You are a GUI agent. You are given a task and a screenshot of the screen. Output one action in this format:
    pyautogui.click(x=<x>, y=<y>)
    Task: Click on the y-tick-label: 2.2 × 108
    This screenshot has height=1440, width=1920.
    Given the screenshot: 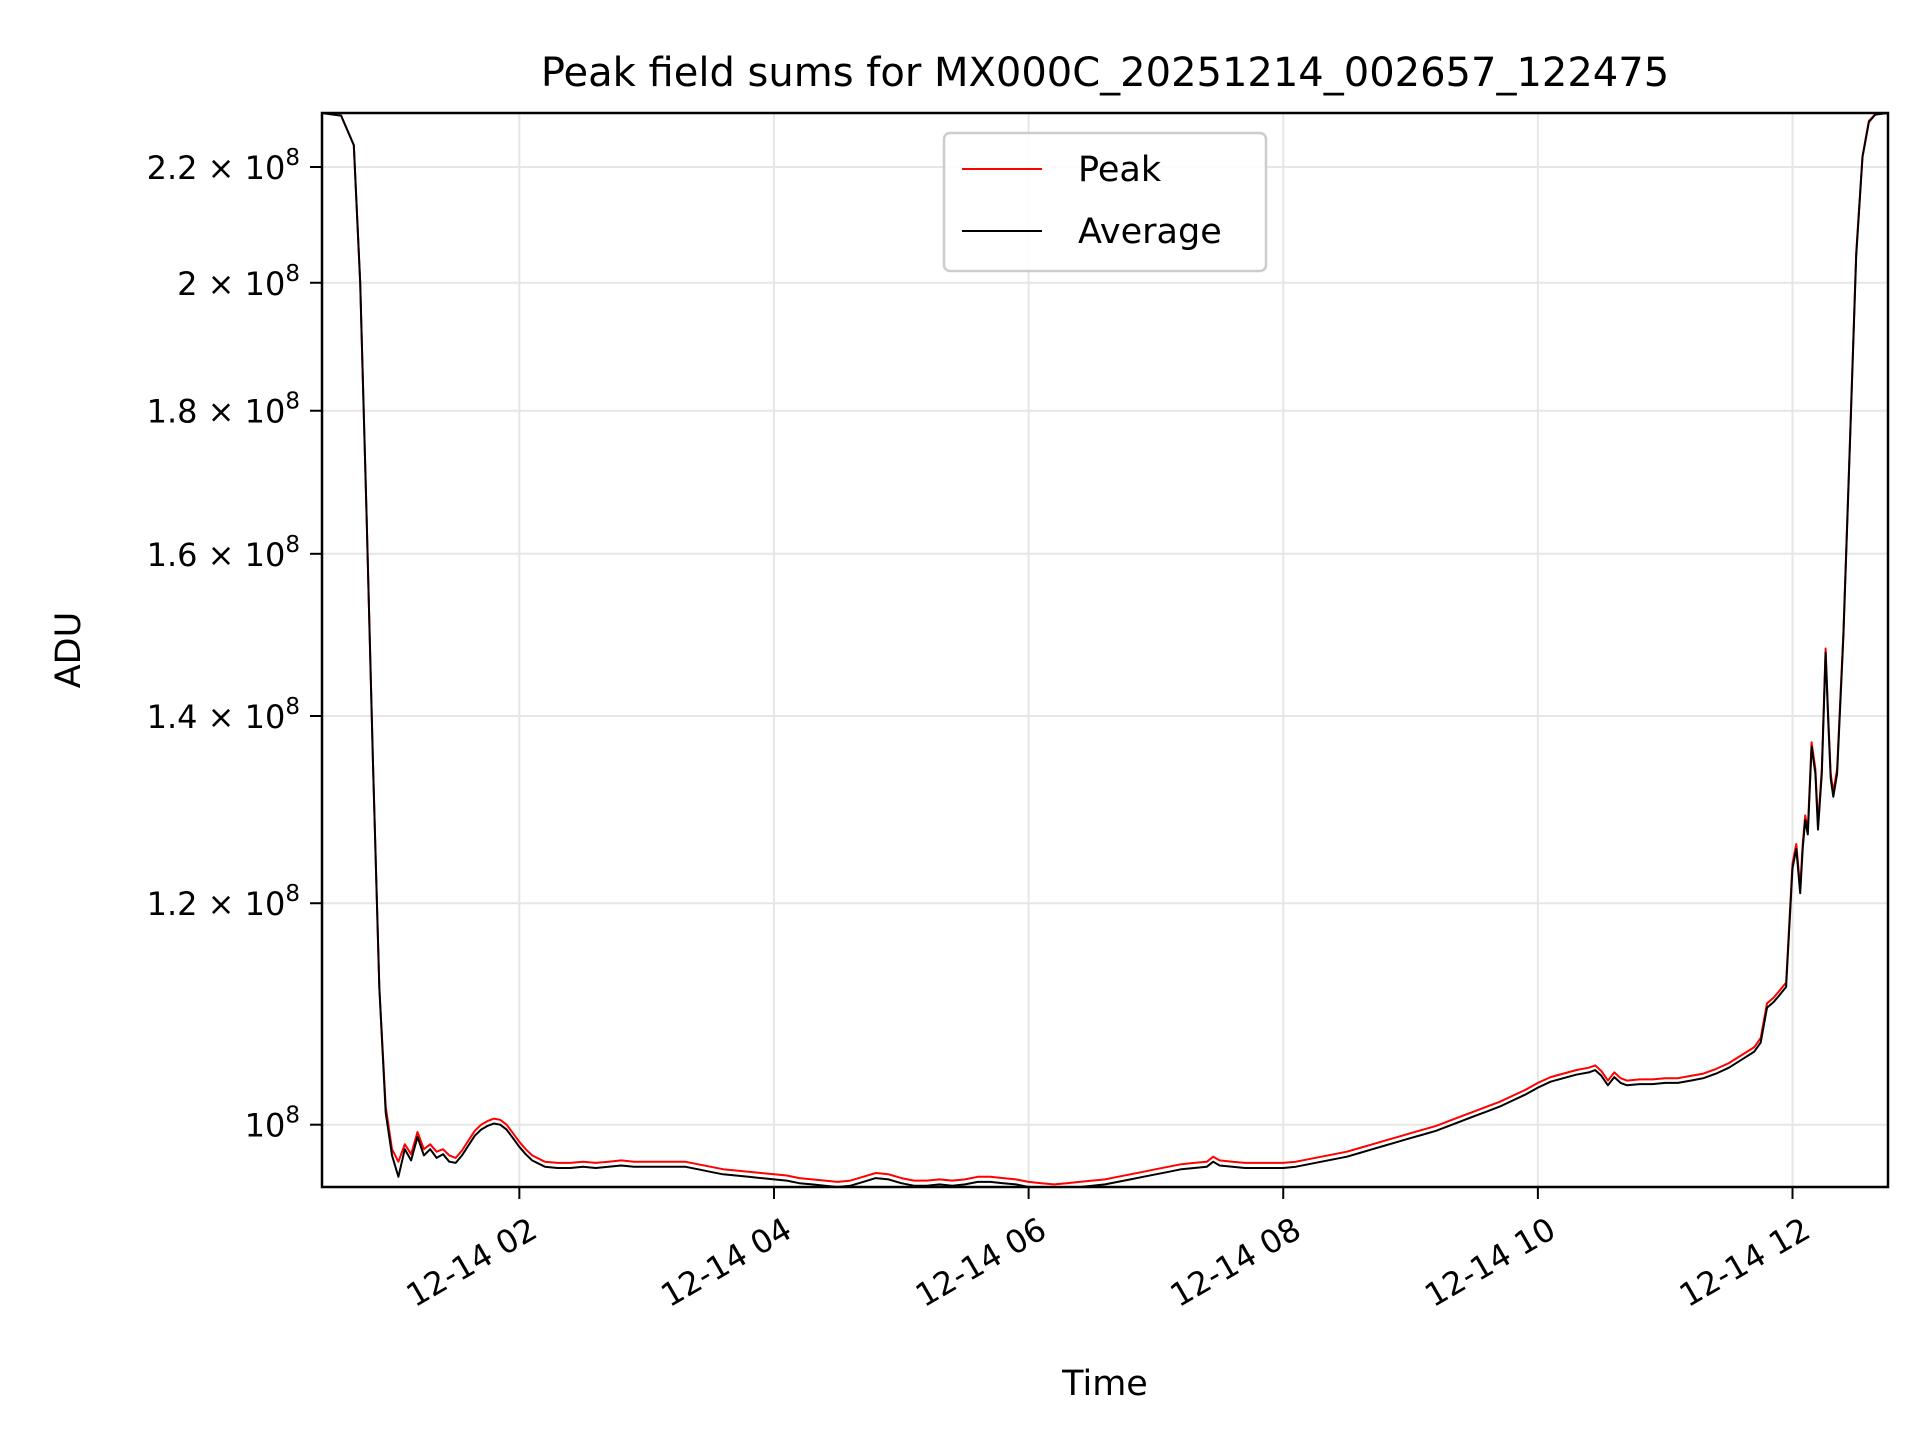 What is the action you would take?
    pyautogui.click(x=223, y=166)
    